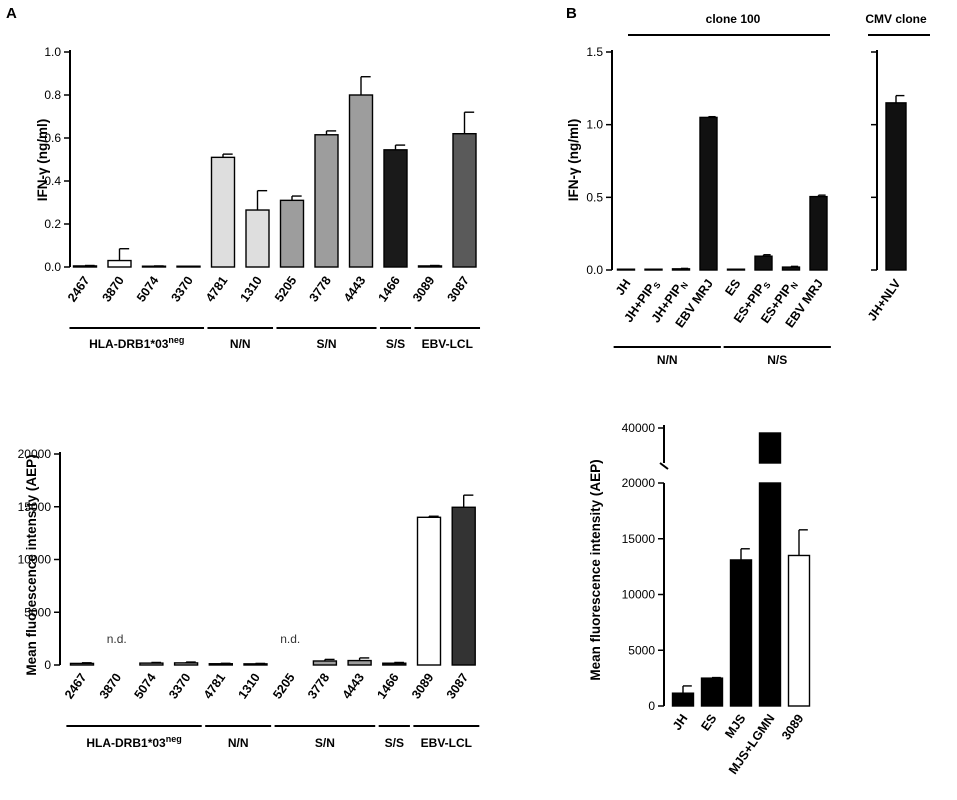  I want to click on group-label-text: S/S, so click(395, 344).